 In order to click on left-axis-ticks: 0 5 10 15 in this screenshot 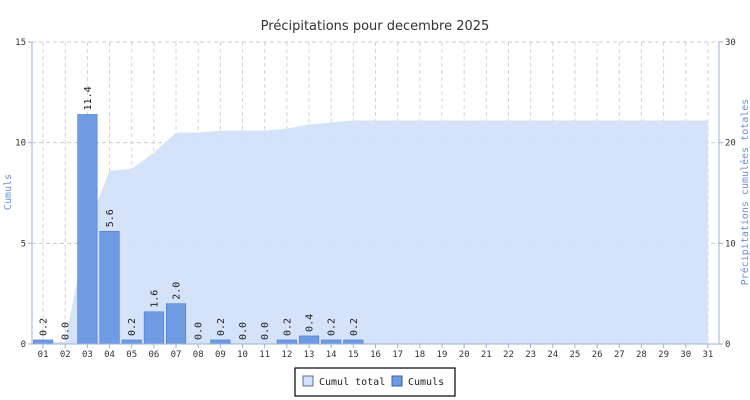, I will do `click(23, 194)`.